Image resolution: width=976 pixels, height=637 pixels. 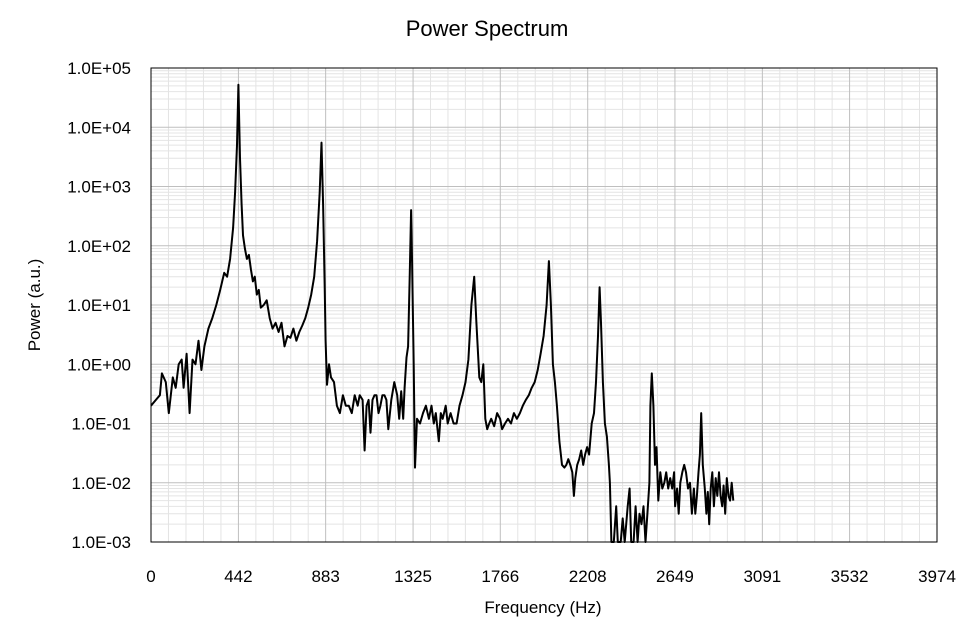 What do you see at coordinates (588, 576) in the screenshot?
I see `x-tick-label: 2208` at bounding box center [588, 576].